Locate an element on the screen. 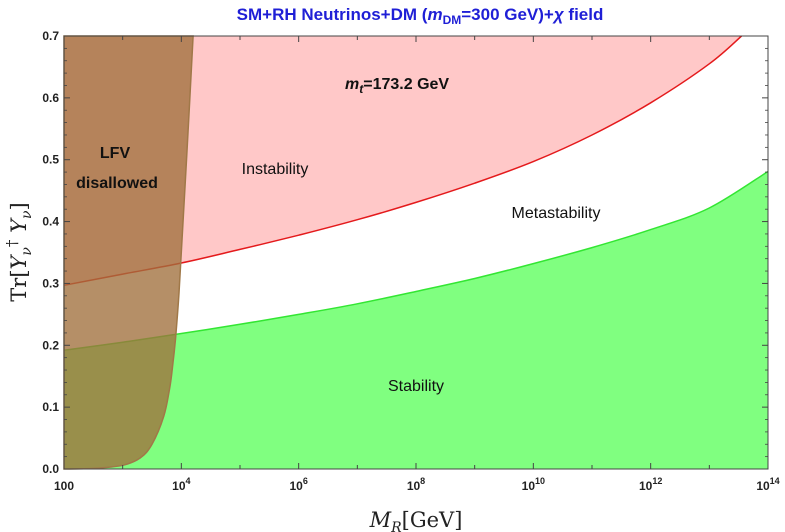  x-tick-label: 10¹⁰ is located at coordinates (533, 484).